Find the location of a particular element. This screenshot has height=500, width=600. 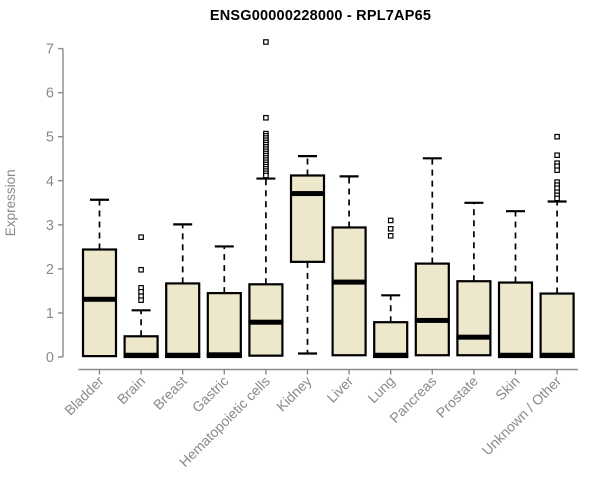

box-bladder is located at coordinates (99, 278).